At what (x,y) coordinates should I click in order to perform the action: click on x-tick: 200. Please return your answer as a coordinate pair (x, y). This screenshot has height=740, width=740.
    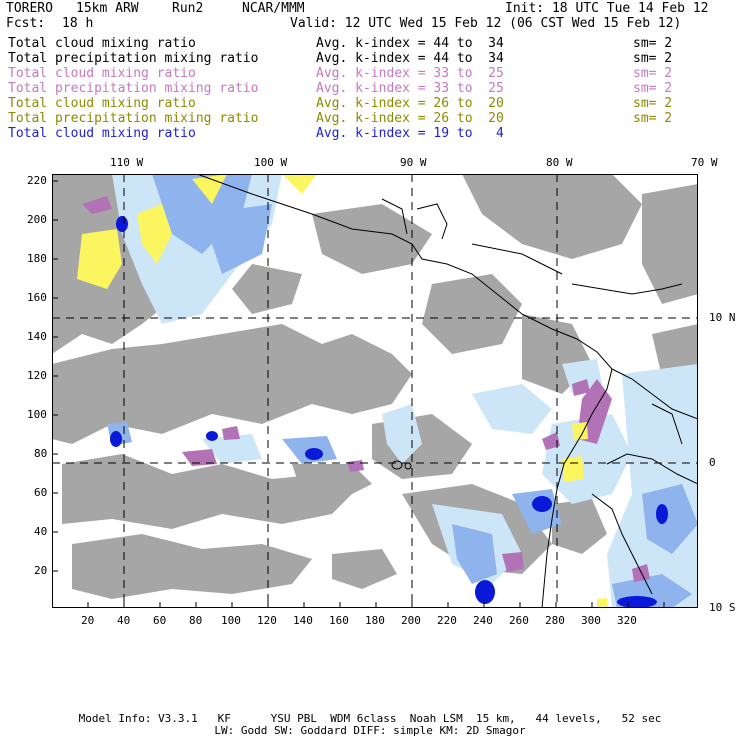
    Looking at the image, I should click on (411, 620).